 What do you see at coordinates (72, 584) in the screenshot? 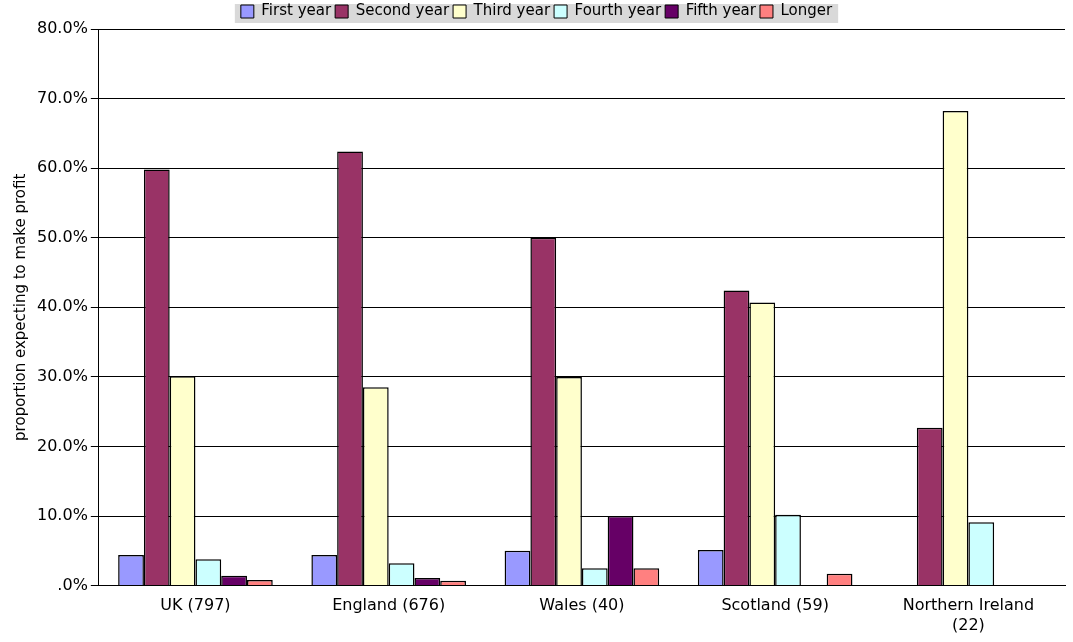
I see `y-tick-label: .0%` at bounding box center [72, 584].